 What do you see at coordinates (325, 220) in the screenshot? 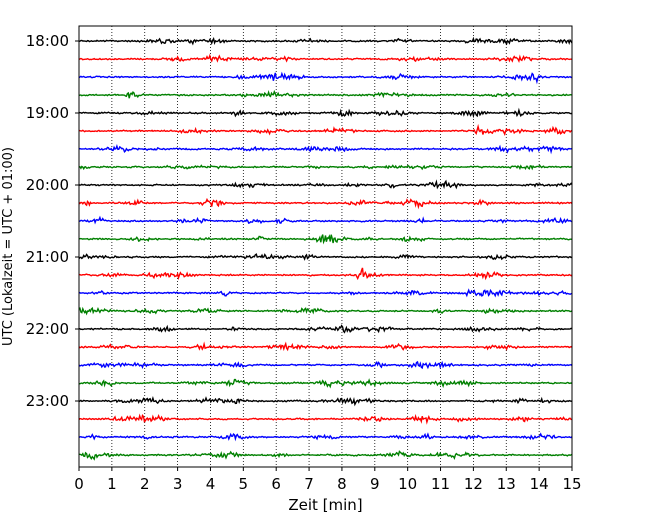
I see `trace-2030` at bounding box center [325, 220].